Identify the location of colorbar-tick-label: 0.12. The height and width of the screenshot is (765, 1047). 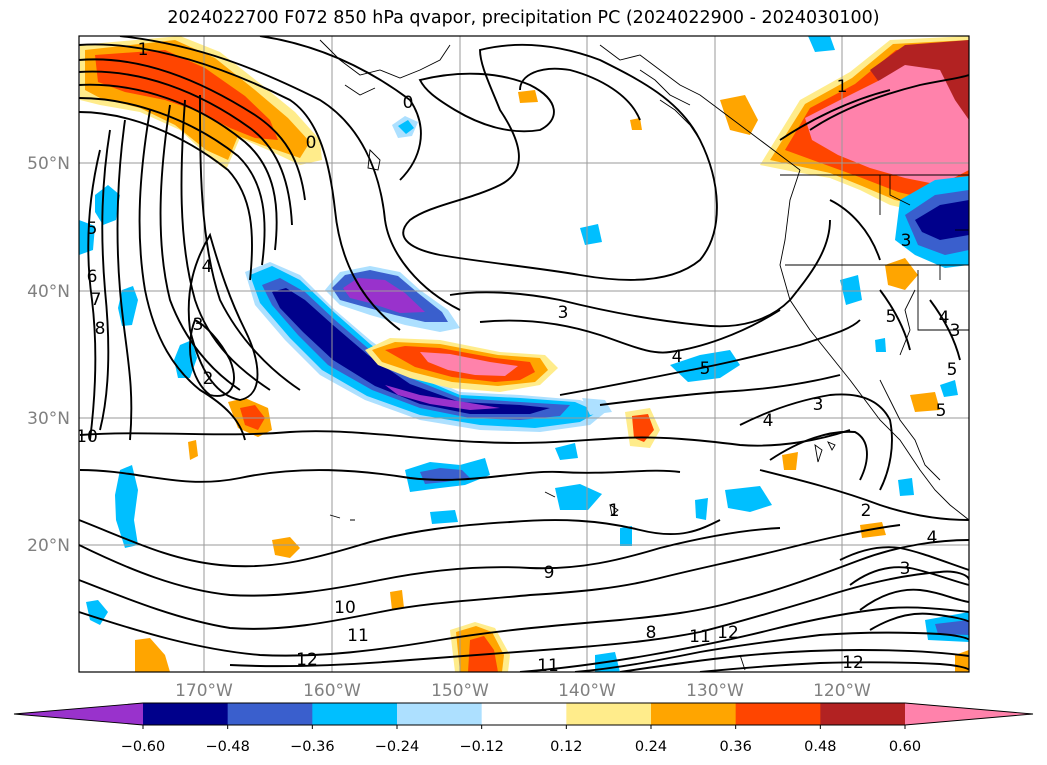
(566, 747).